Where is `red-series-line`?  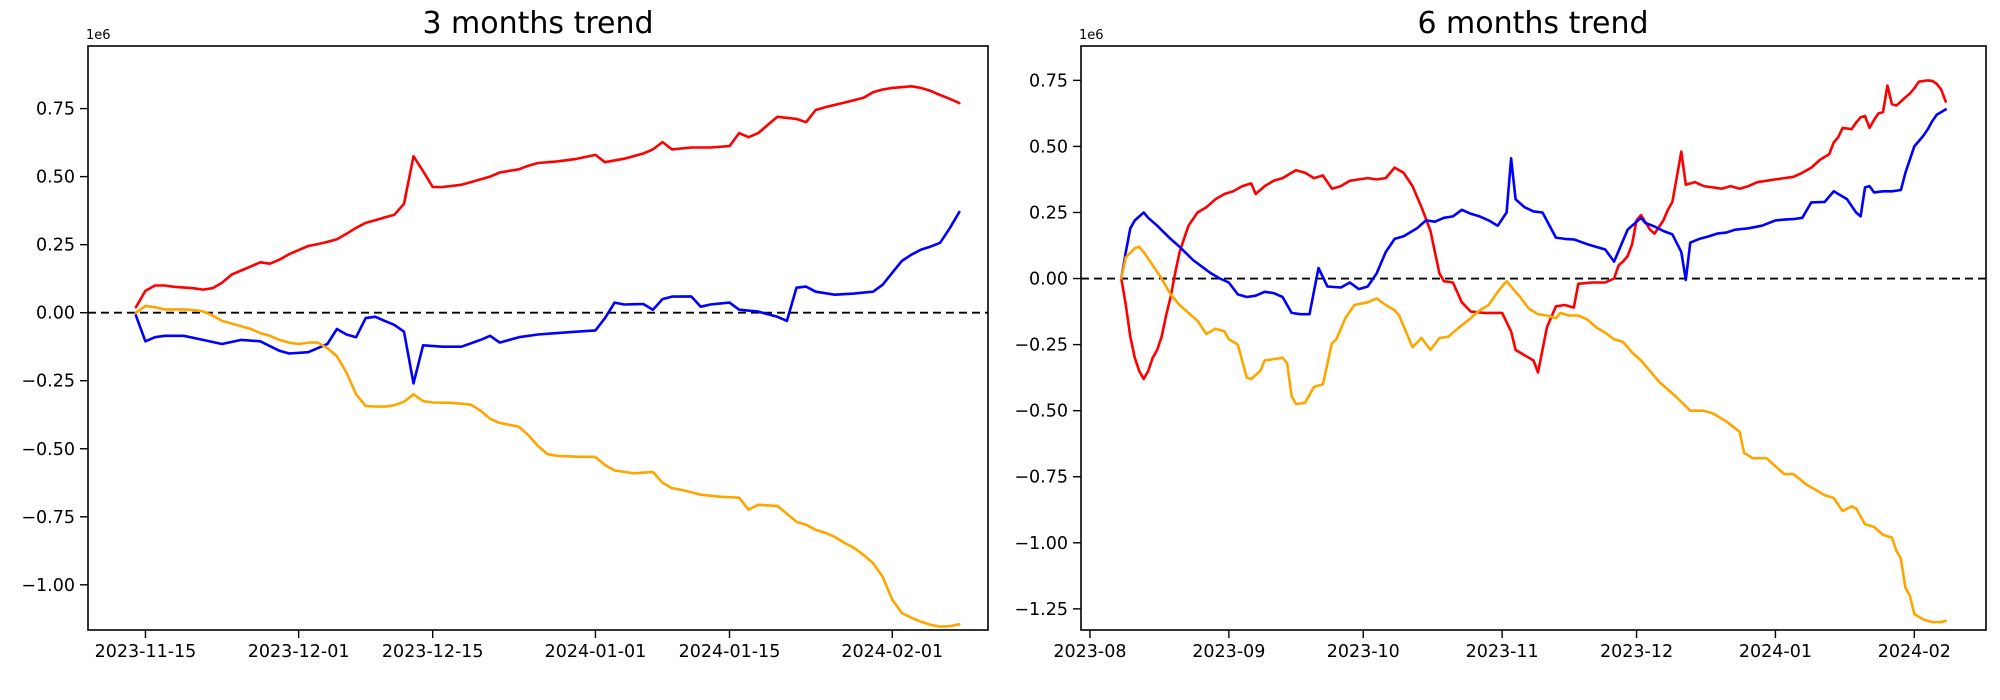
red-series-line is located at coordinates (547, 197).